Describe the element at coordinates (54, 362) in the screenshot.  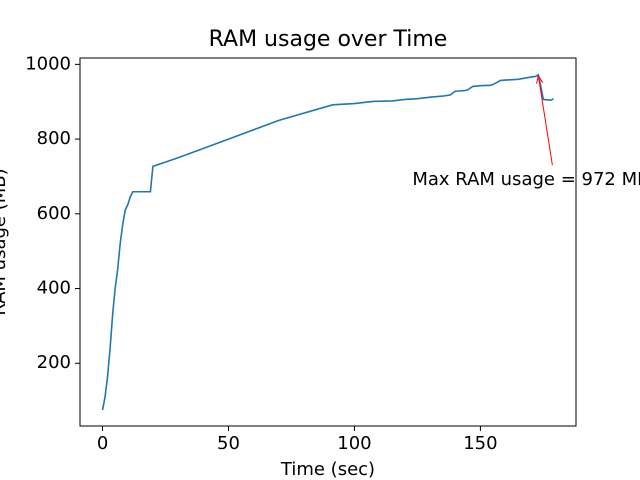
I see `y-tick-label: 200` at that location.